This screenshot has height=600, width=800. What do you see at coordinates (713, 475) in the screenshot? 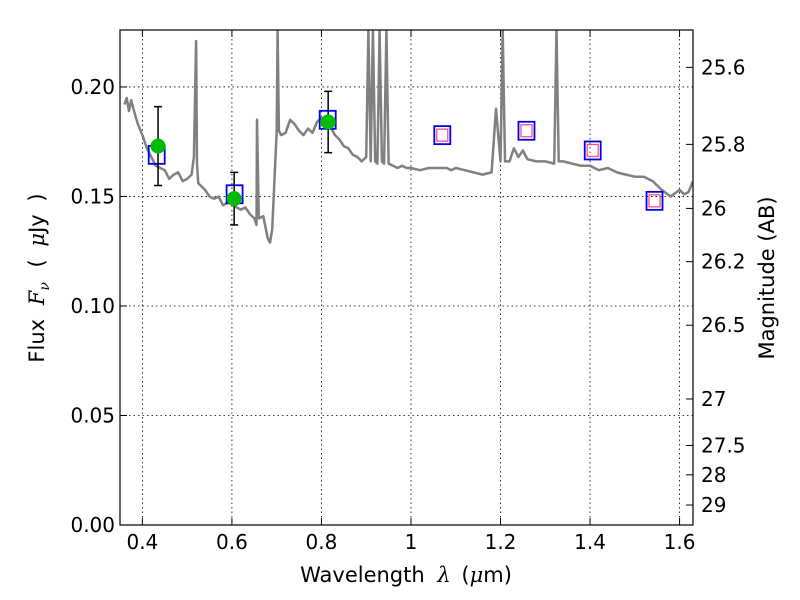
I see `y2-tick-label: 28` at bounding box center [713, 475].